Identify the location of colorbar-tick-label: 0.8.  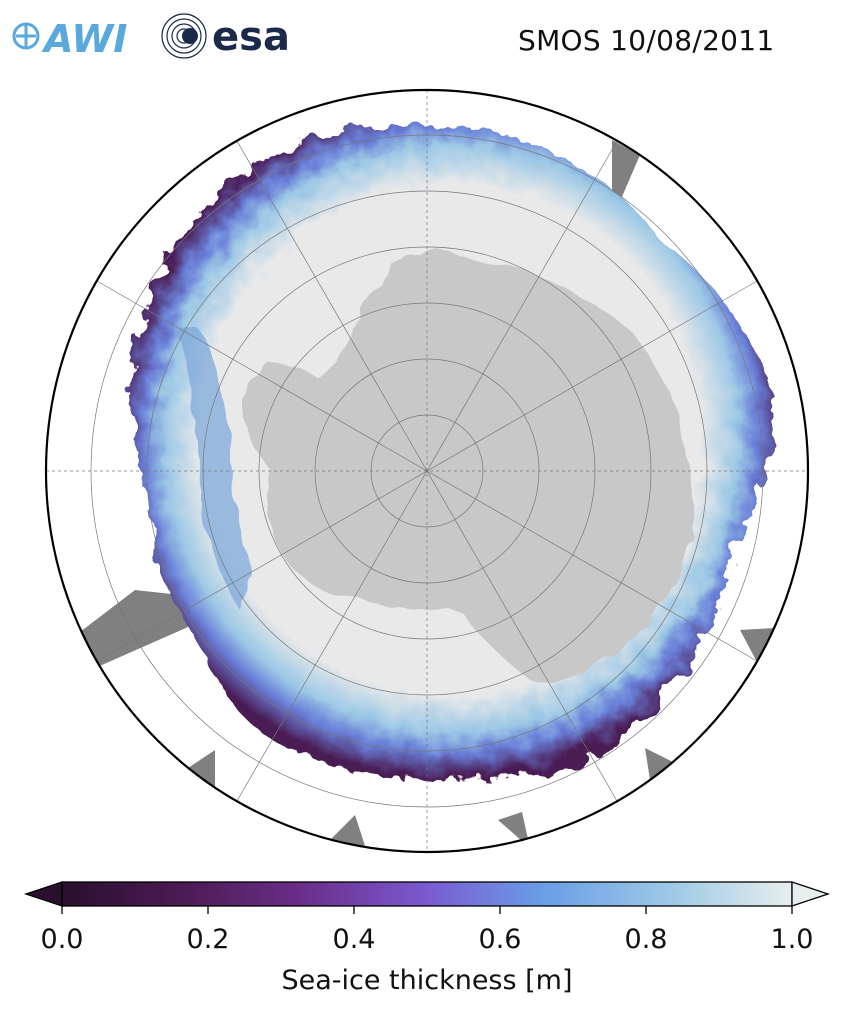
(646, 939).